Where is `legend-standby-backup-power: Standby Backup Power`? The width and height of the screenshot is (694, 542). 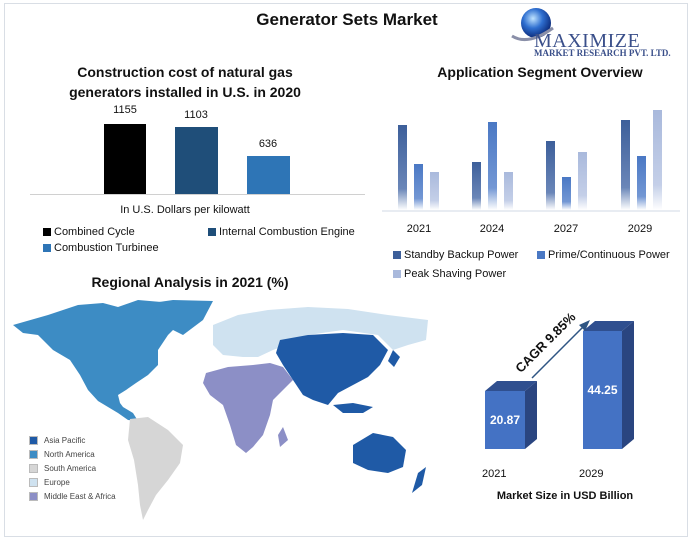 legend-standby-backup-power: Standby Backup Power is located at coordinates (455, 255).